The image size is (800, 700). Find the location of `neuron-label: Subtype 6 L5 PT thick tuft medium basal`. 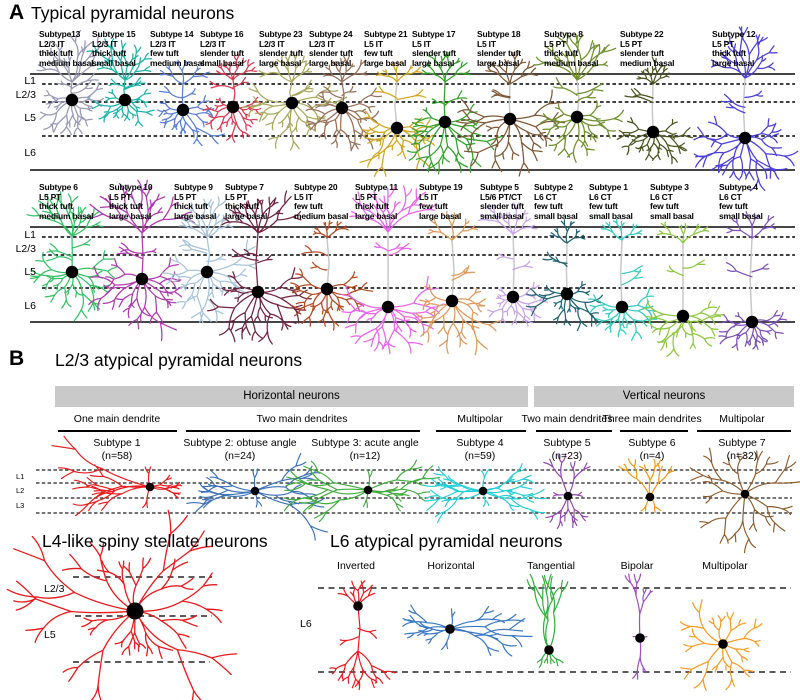

neuron-label: Subtype 6 L5 PT thick tuft medium basal is located at coordinates (72, 201).